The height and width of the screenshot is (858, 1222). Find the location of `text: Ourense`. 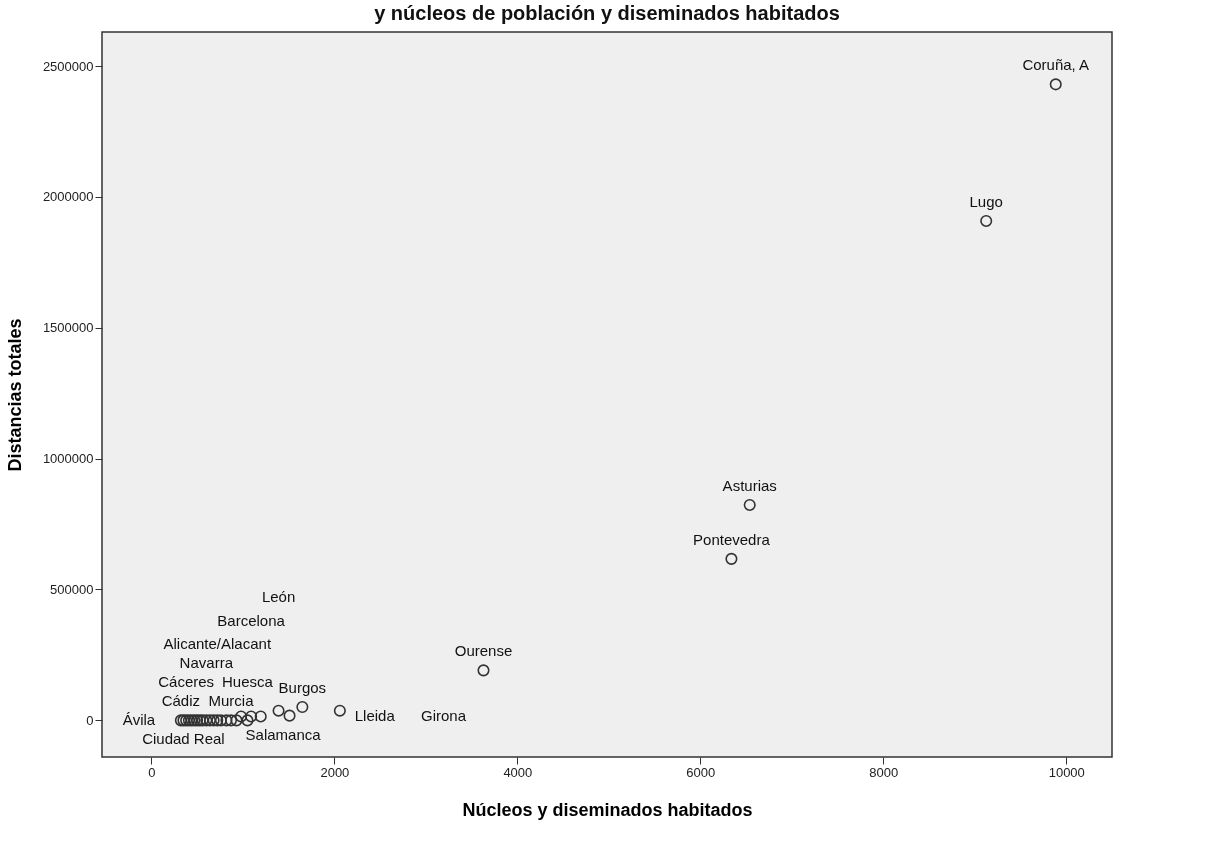

text: Ourense is located at coordinates (483, 651).